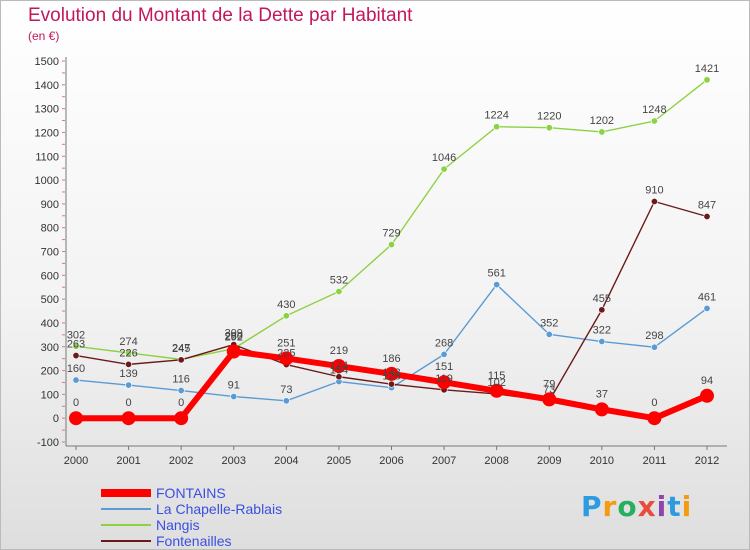 This screenshot has height=550, width=750. What do you see at coordinates (549, 384) in the screenshot?
I see `data-label-fontains: 79` at bounding box center [549, 384].